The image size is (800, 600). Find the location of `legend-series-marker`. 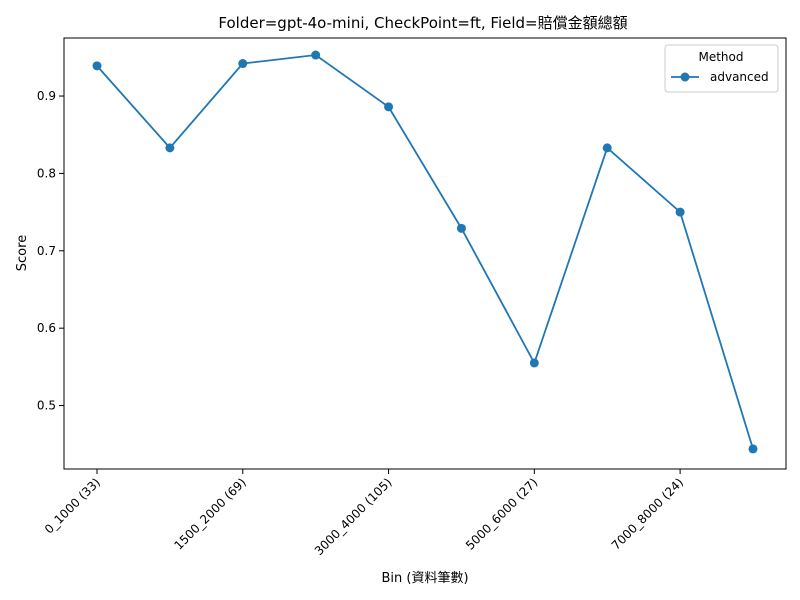

legend-series-marker is located at coordinates (685, 77).